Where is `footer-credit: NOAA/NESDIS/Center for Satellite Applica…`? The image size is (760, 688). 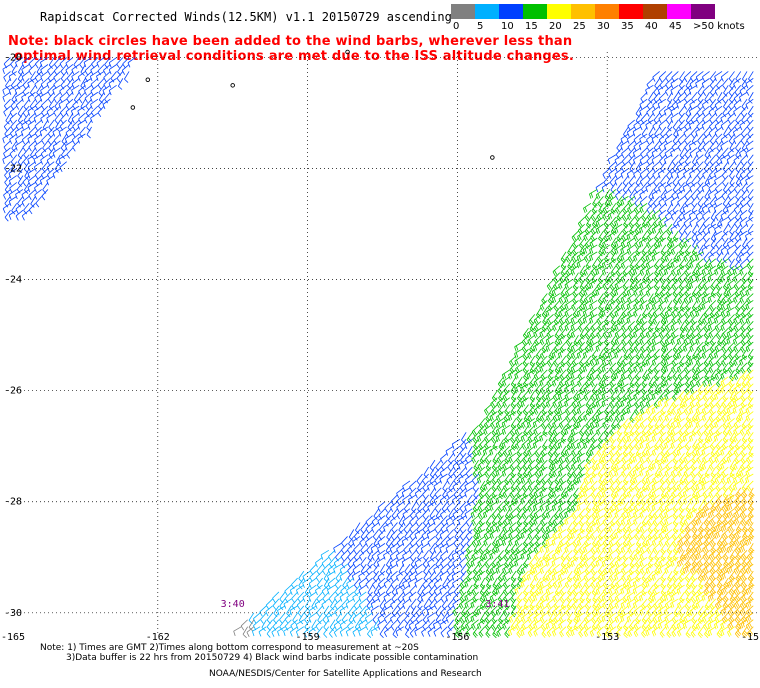
footer-credit: NOAA/NESDIS/Center for Satellite Applica… is located at coordinates (345, 674).